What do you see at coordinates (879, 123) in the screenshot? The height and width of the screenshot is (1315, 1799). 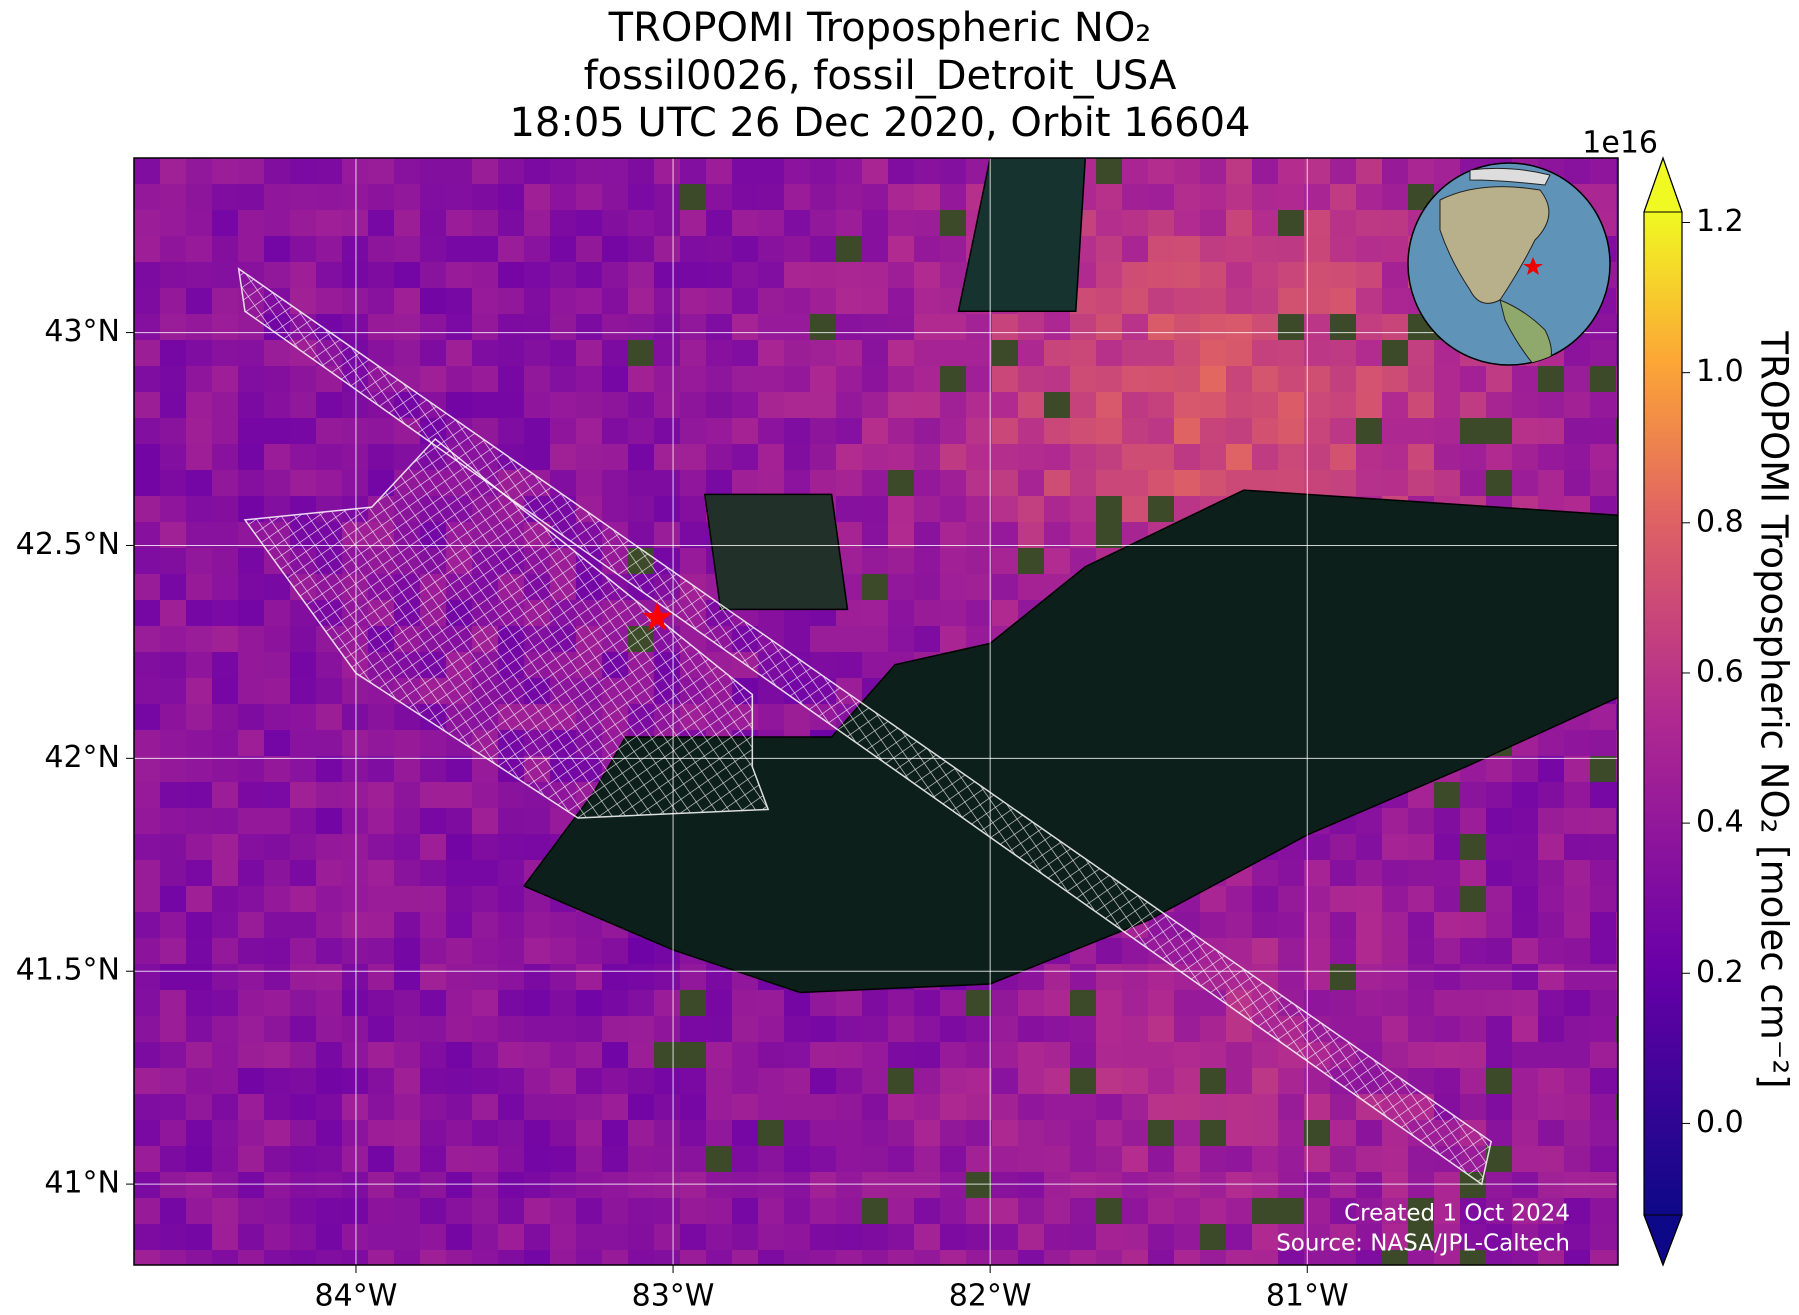 I see `title-line: 18:05 UTC 26 Dec 2020, Orbit 16604` at bounding box center [879, 123].